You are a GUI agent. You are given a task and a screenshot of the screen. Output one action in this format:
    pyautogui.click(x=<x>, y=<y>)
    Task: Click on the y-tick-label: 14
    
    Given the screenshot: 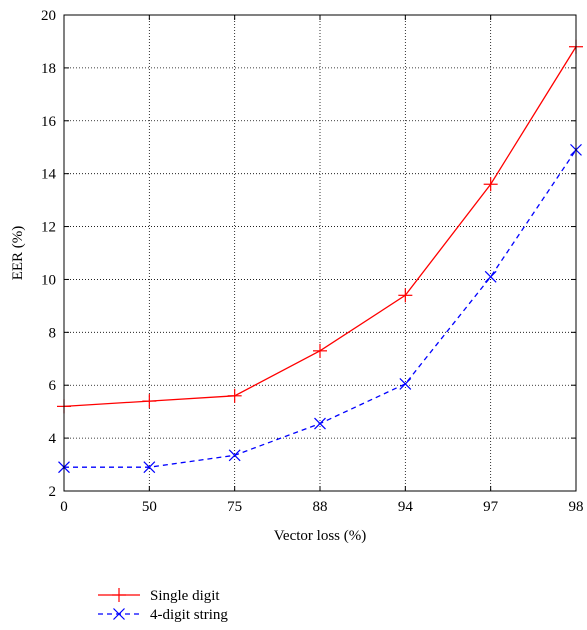 What is the action you would take?
    pyautogui.click(x=49, y=175)
    